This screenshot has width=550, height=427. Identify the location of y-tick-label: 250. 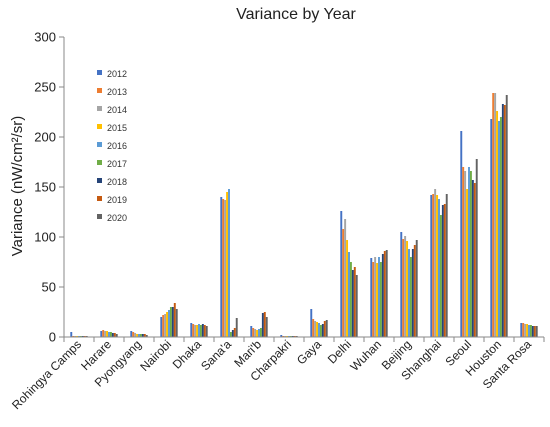
(45, 87).